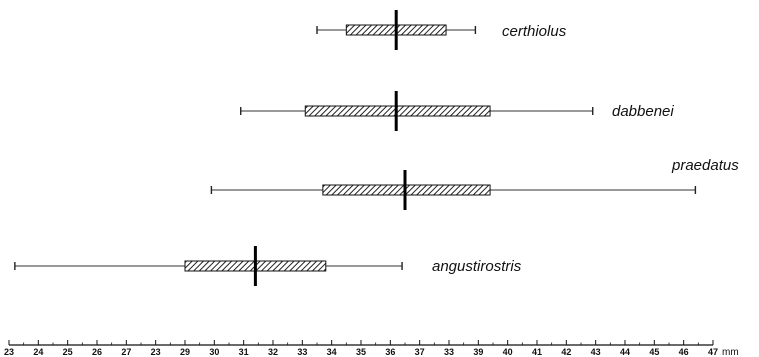 Image resolution: width=759 pixels, height=357 pixels. Describe the element at coordinates (566, 352) in the screenshot. I see `x-tick-label: 42` at that location.